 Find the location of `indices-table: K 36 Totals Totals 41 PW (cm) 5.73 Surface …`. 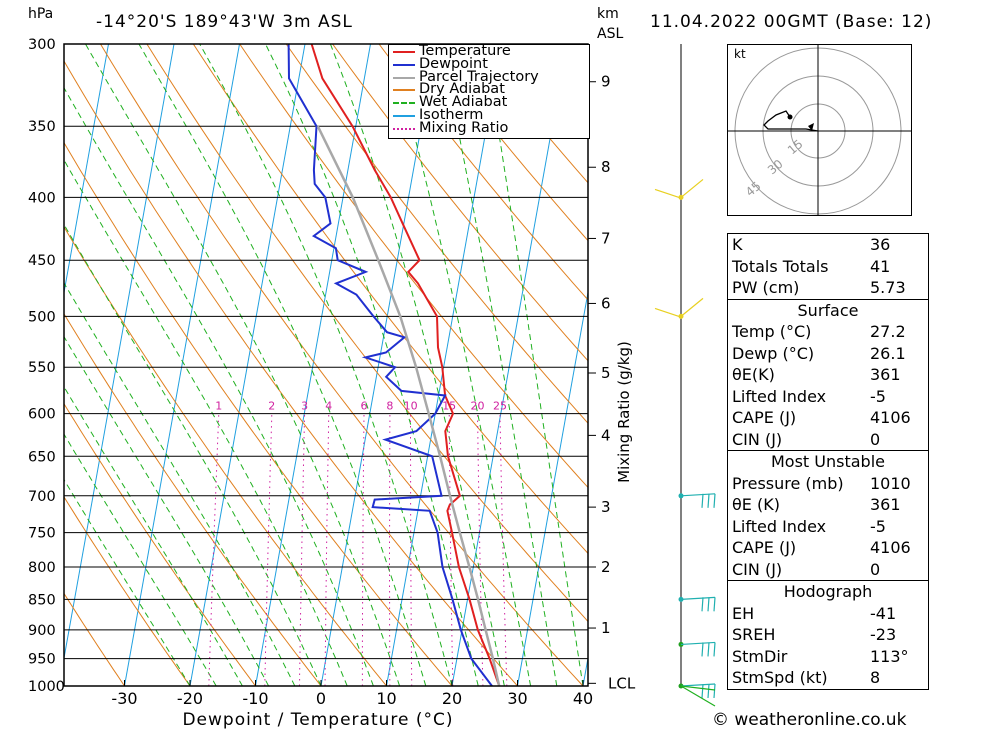

indices-table: K 36 Totals Totals 41 PW (cm) 5.73 Surface … is located at coordinates (828, 461).